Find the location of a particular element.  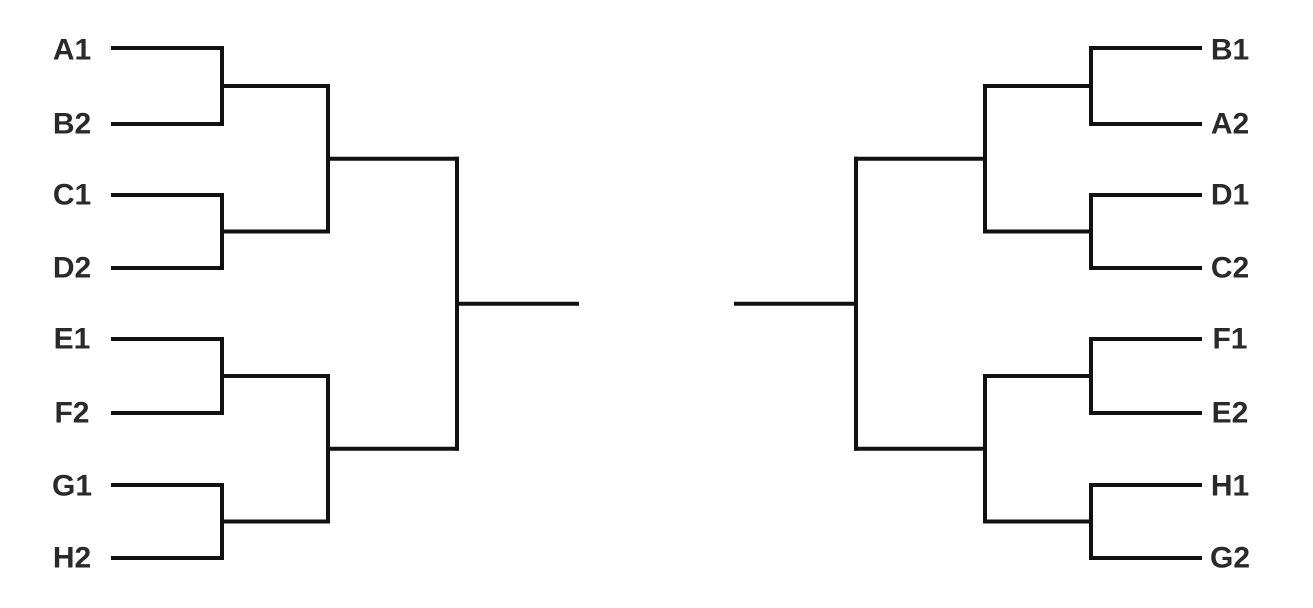

right-teams: B1 A2 D1 C2 F1 E2 H1 G2 is located at coordinates (1230, 304).